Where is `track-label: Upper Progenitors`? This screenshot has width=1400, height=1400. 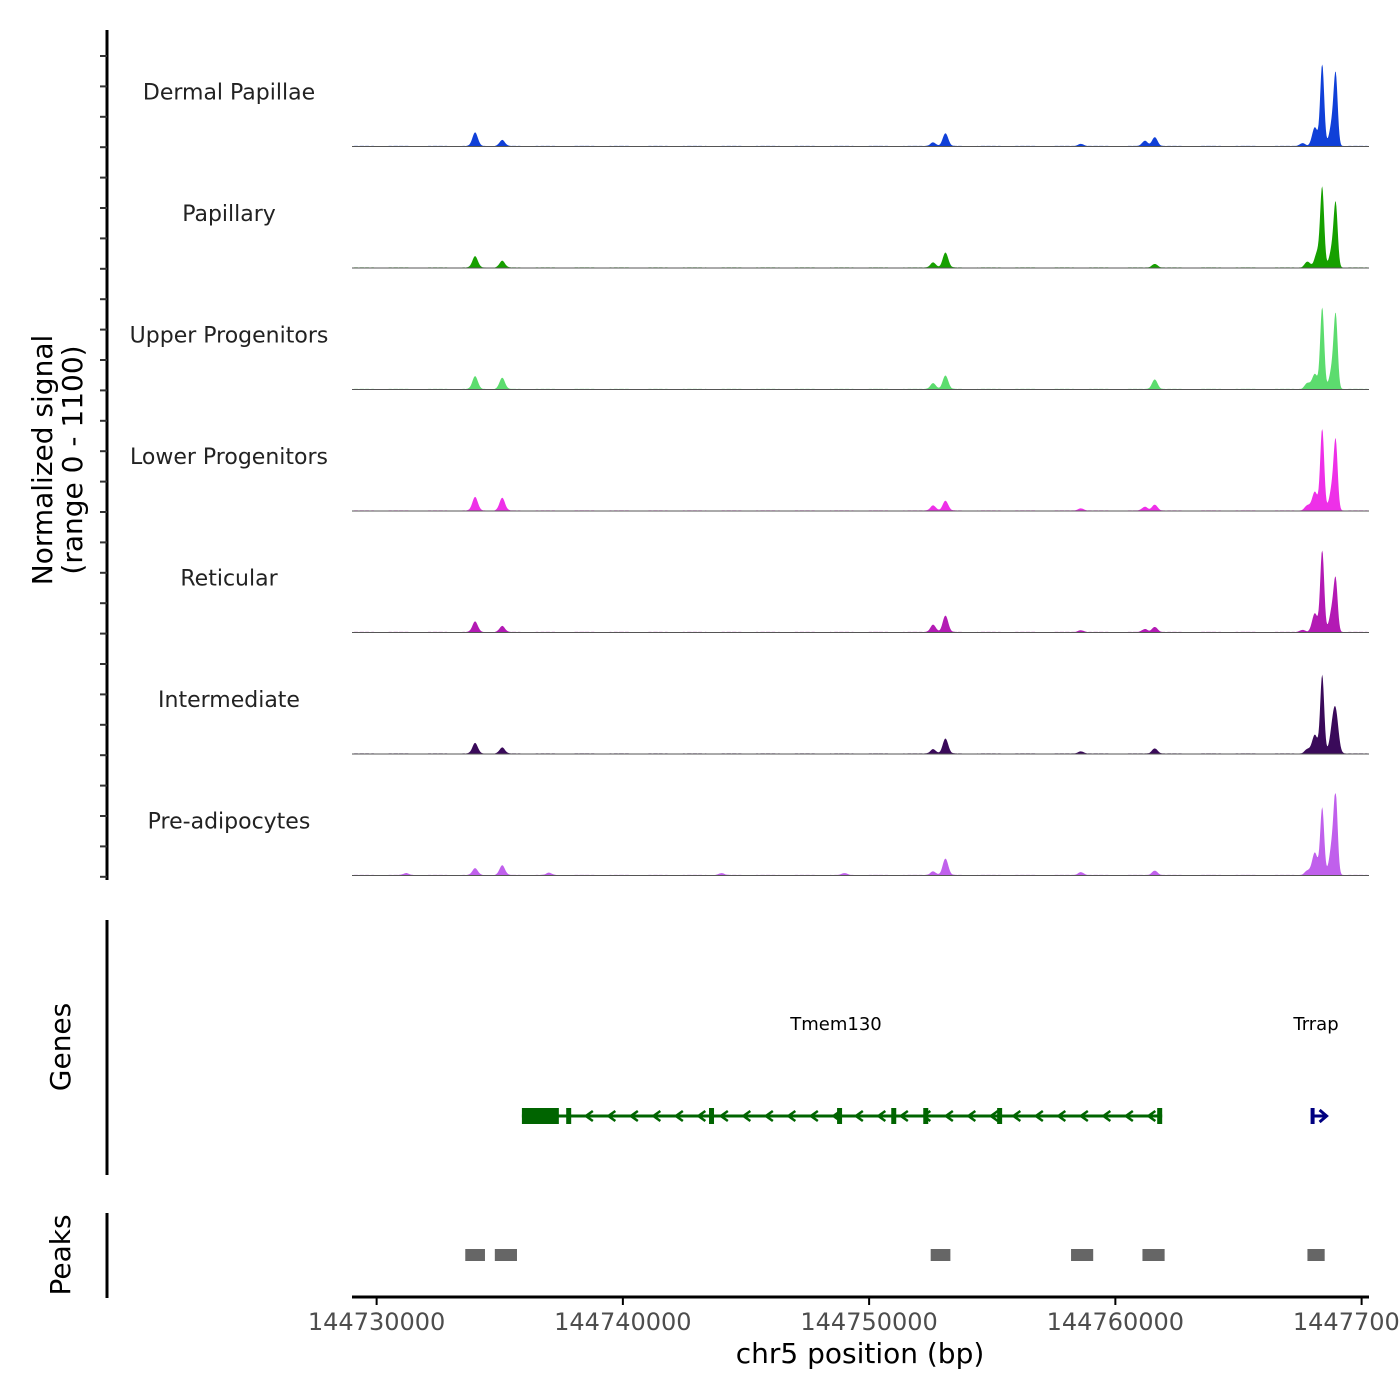
track-label: Upper Progenitors is located at coordinates (229, 336).